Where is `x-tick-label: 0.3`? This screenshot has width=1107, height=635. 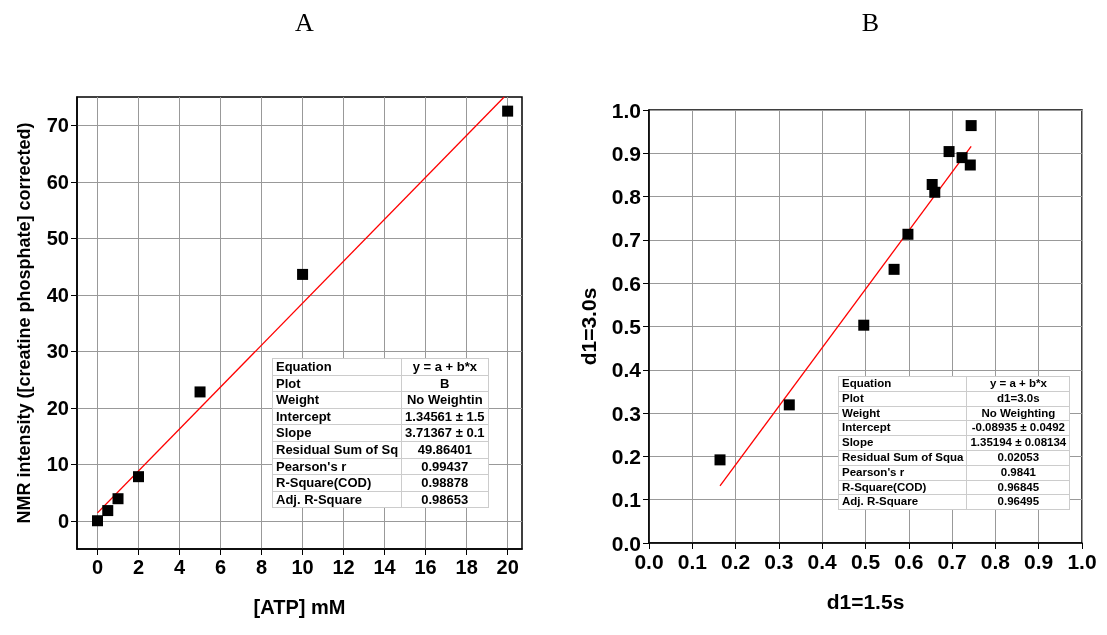
x-tick-label: 0.3 is located at coordinates (779, 561).